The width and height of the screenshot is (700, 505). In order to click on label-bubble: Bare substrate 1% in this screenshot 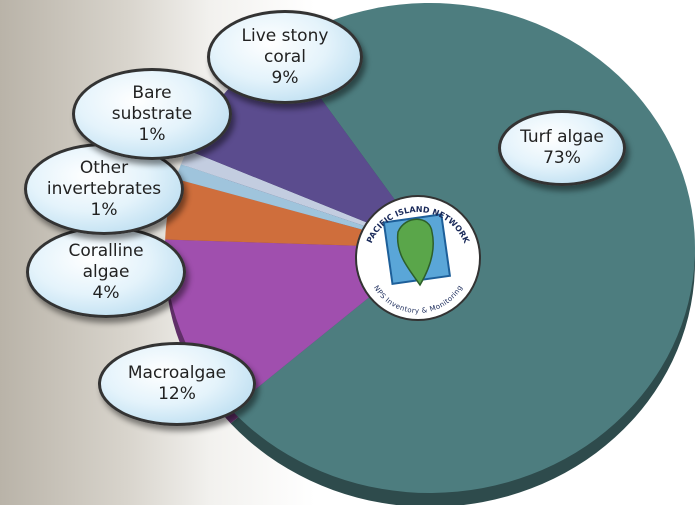, I will do `click(152, 114)`.